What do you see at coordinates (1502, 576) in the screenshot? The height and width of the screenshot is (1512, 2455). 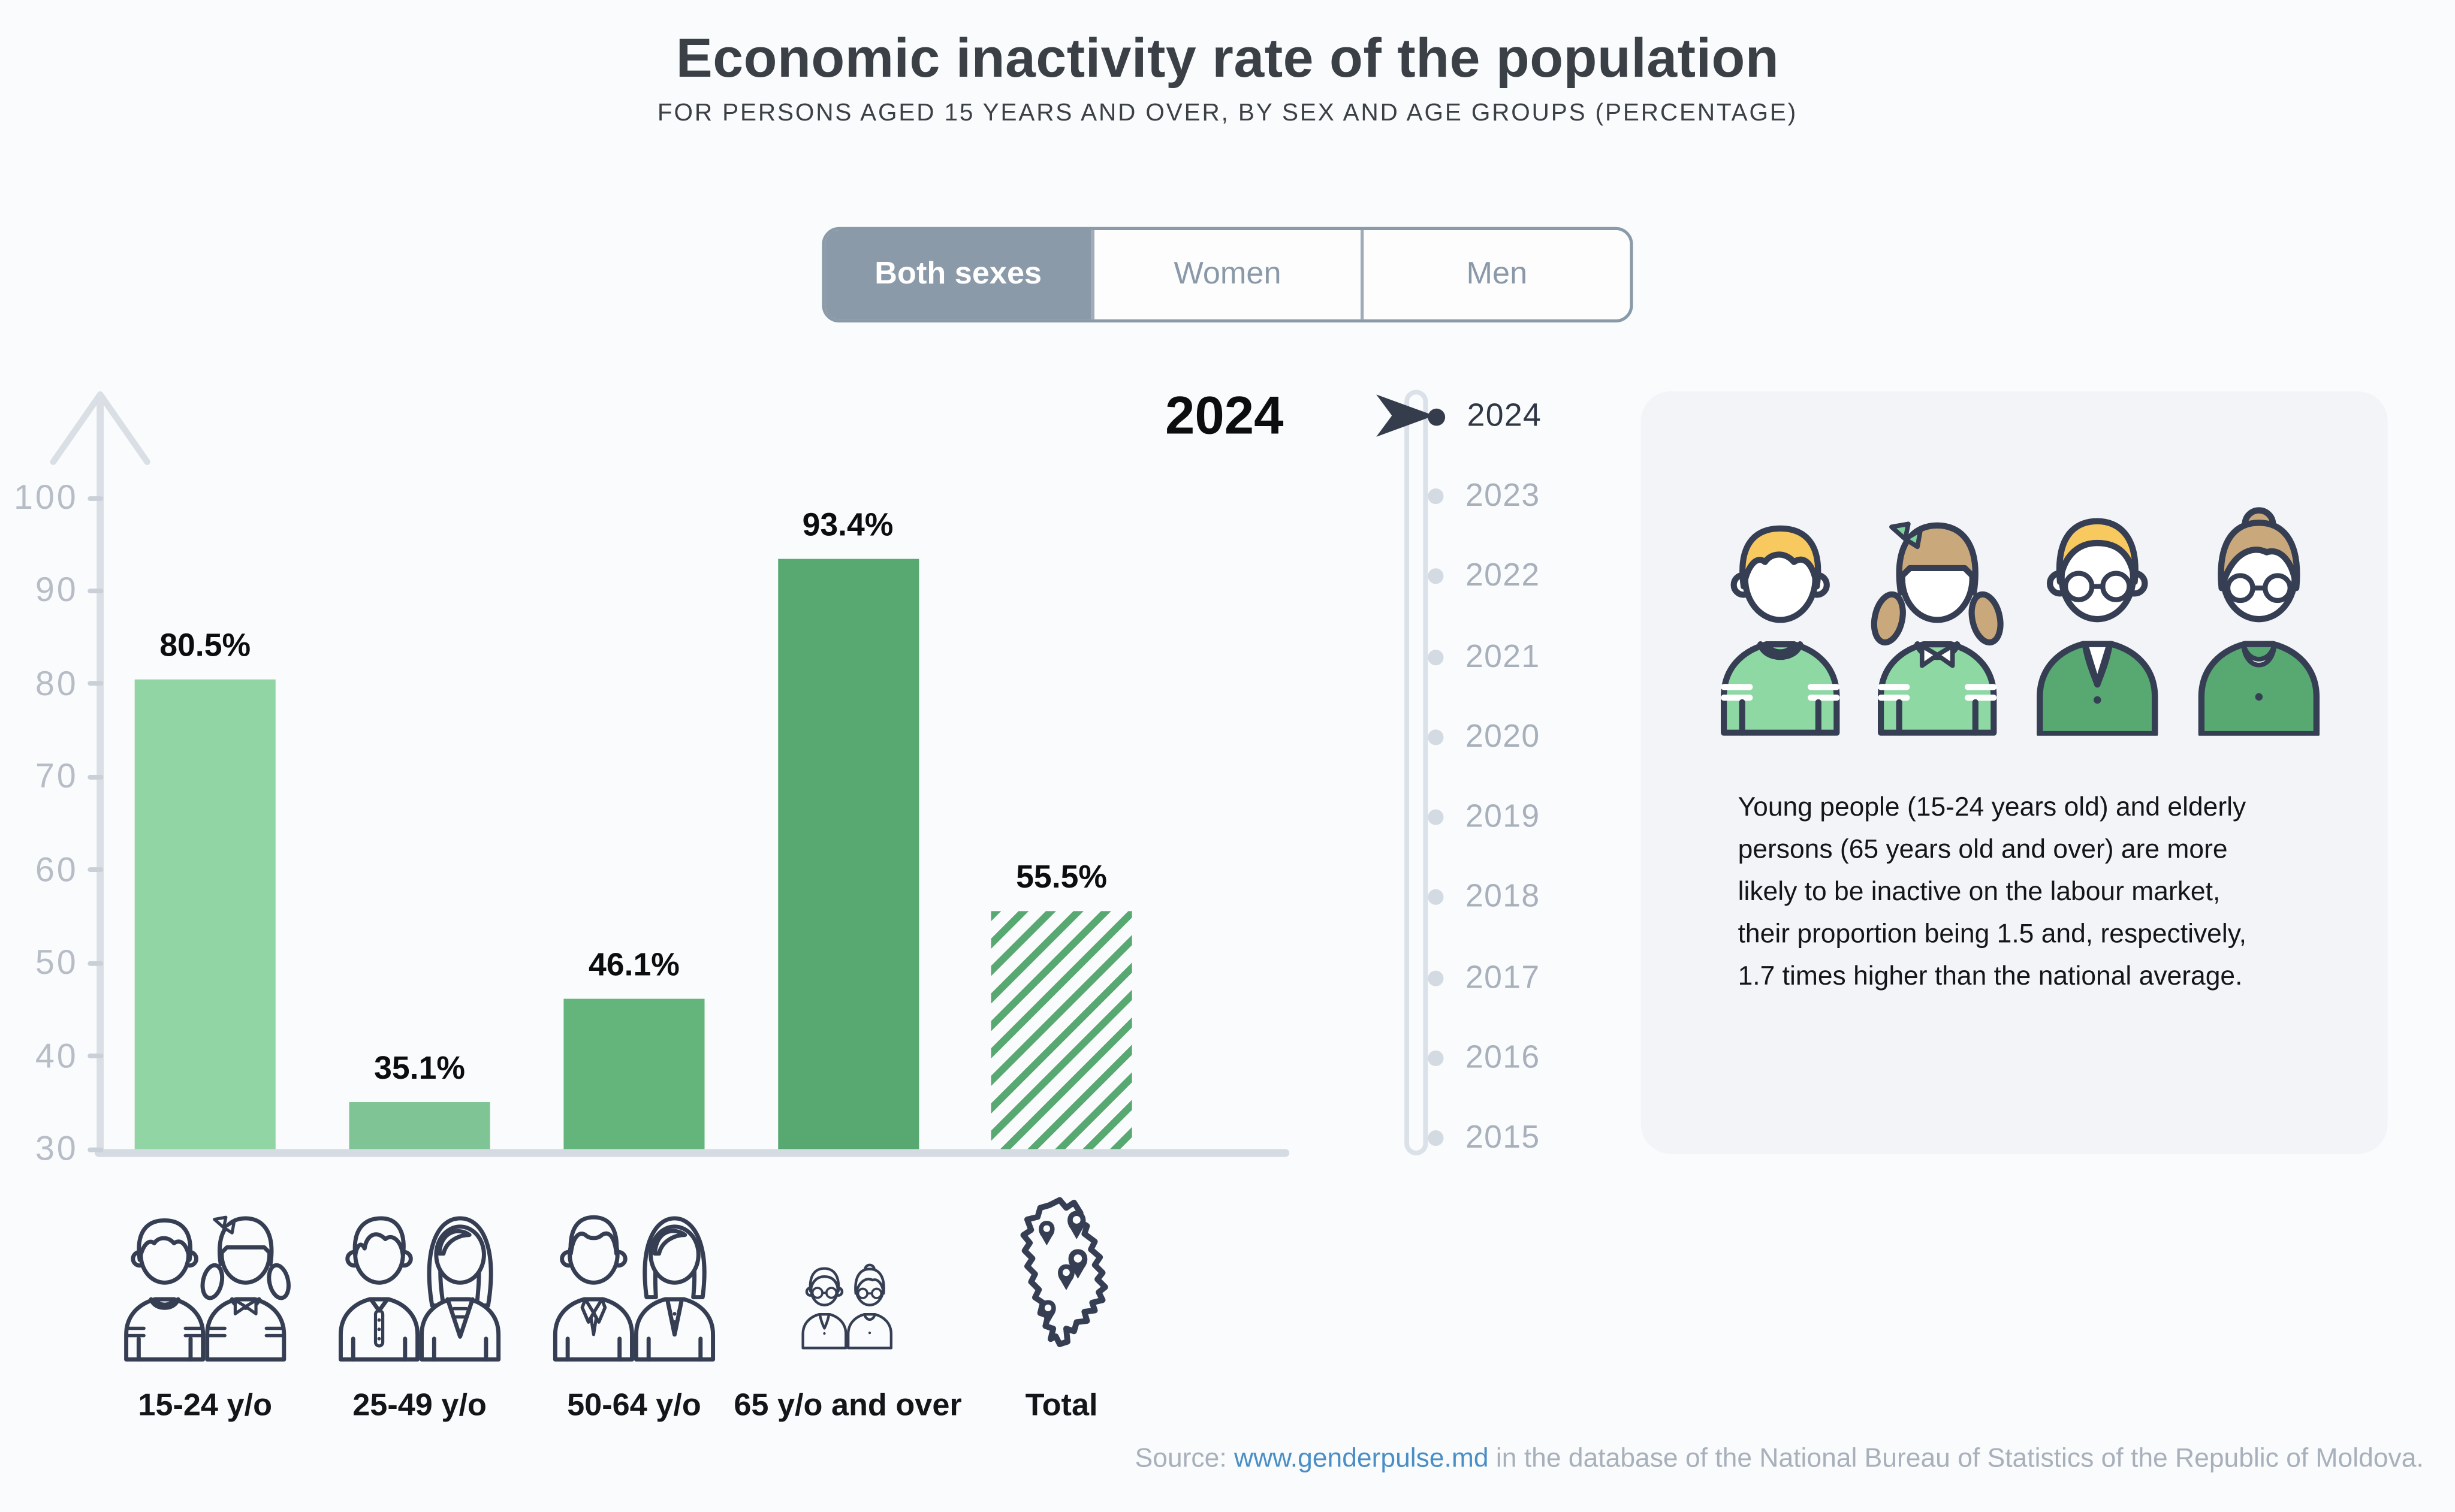 I see `timeline-year-label: 2022` at bounding box center [1502, 576].